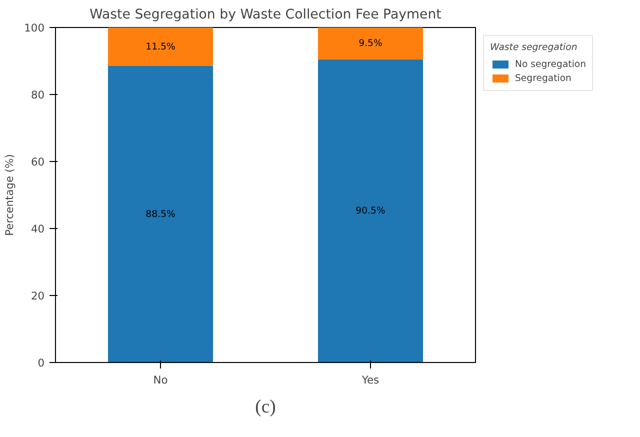 The height and width of the screenshot is (437, 640). What do you see at coordinates (265, 407) in the screenshot?
I see `text: (c)` at bounding box center [265, 407].